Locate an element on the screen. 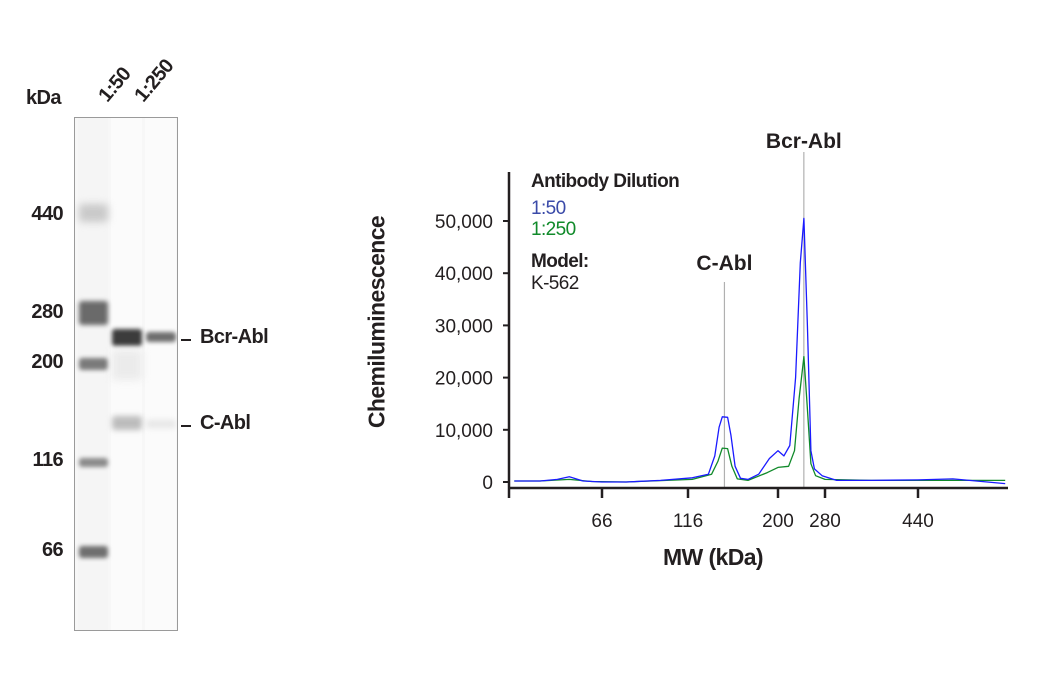 The width and height of the screenshot is (1040, 700). bcr-abl-marker is located at coordinates (186, 340).